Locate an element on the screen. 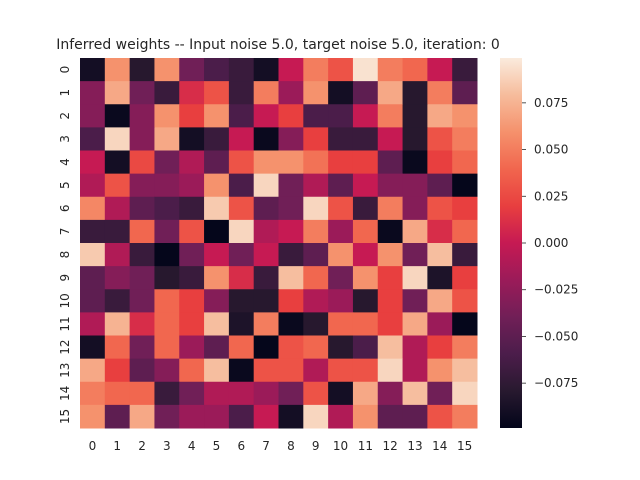 The height and width of the screenshot is (480, 640). y-tick-label: 15 is located at coordinates (65, 416).